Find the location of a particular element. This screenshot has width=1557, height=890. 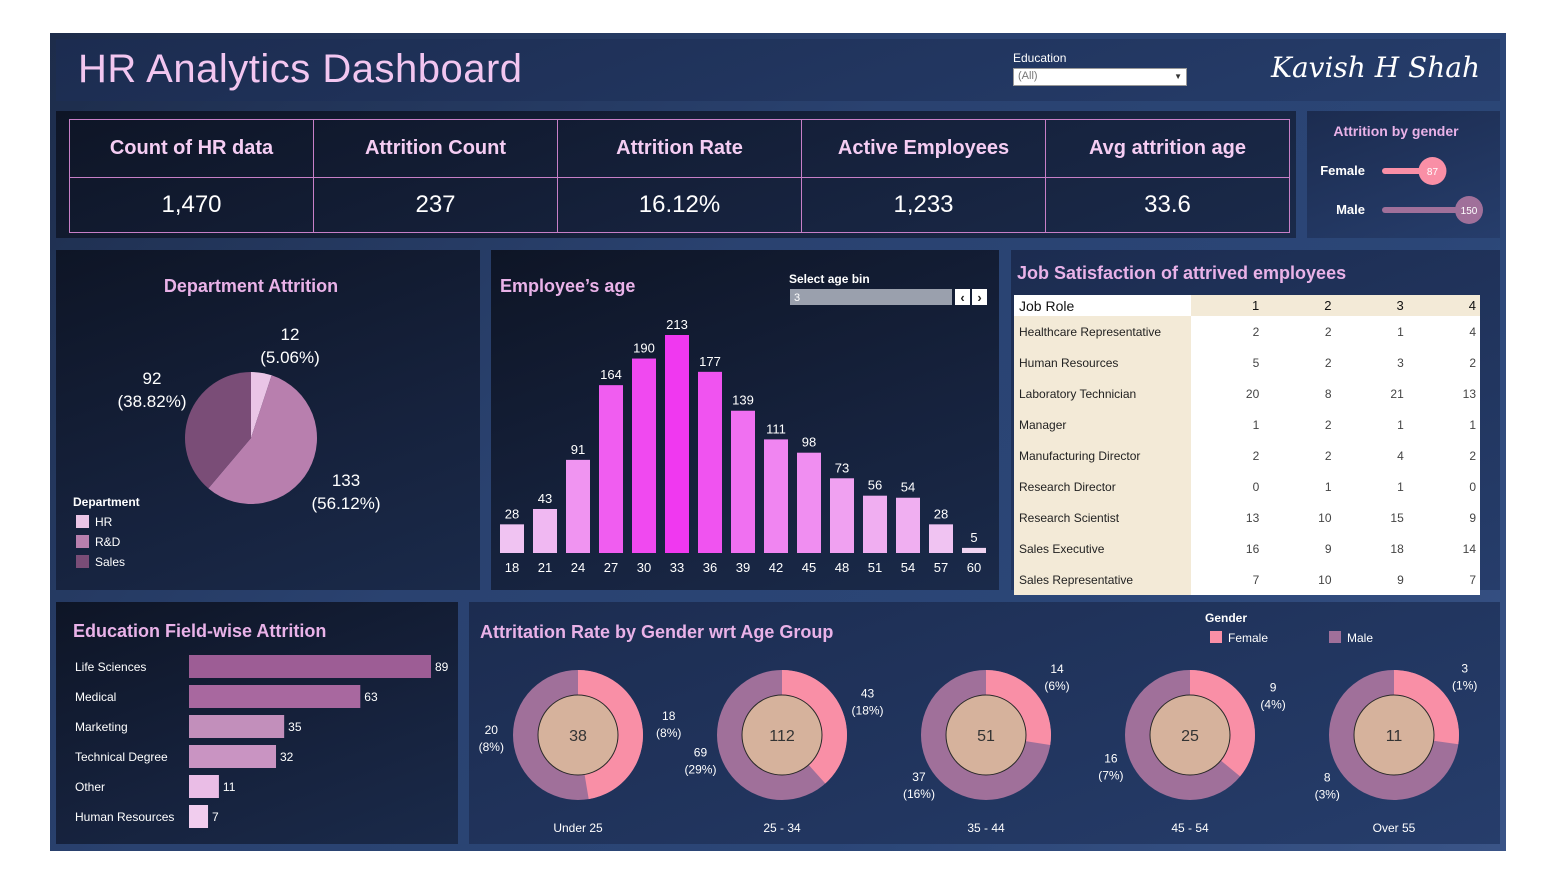

age-bar-value: 54 is located at coordinates (908, 487).